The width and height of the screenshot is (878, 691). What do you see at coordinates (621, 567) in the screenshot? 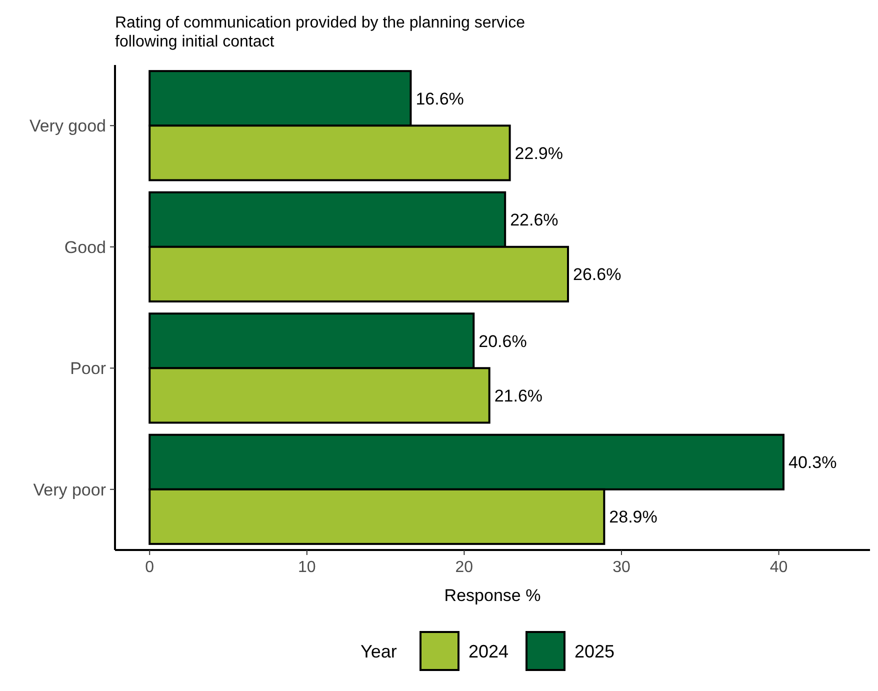
I see `x-tick-label: 30` at bounding box center [621, 567].